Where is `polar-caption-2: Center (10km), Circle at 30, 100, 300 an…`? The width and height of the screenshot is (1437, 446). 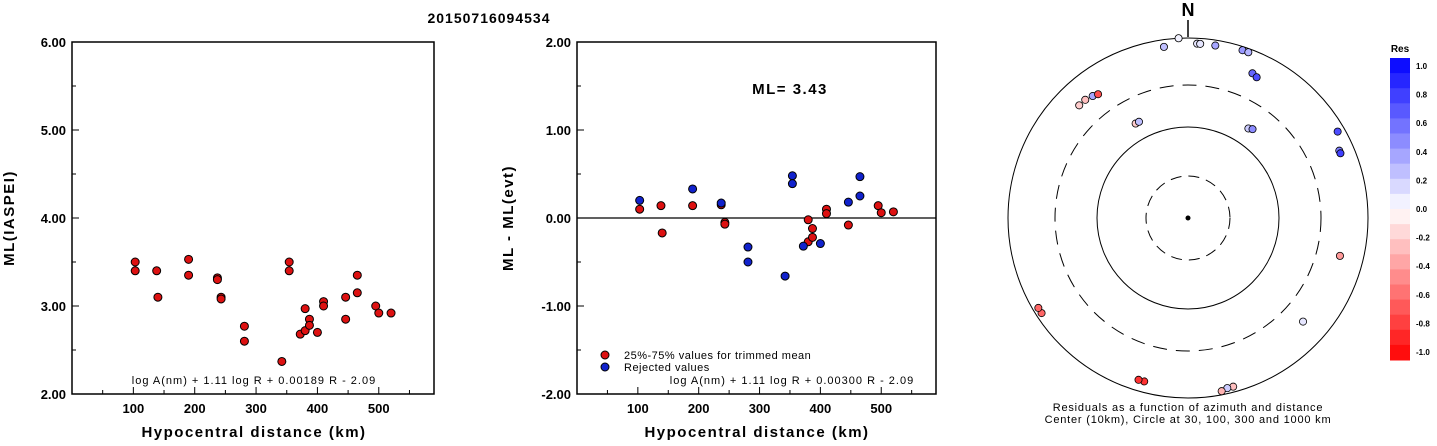
polar-caption-2: Center (10km), Circle at 30, 100, 300 an… is located at coordinates (1188, 420).